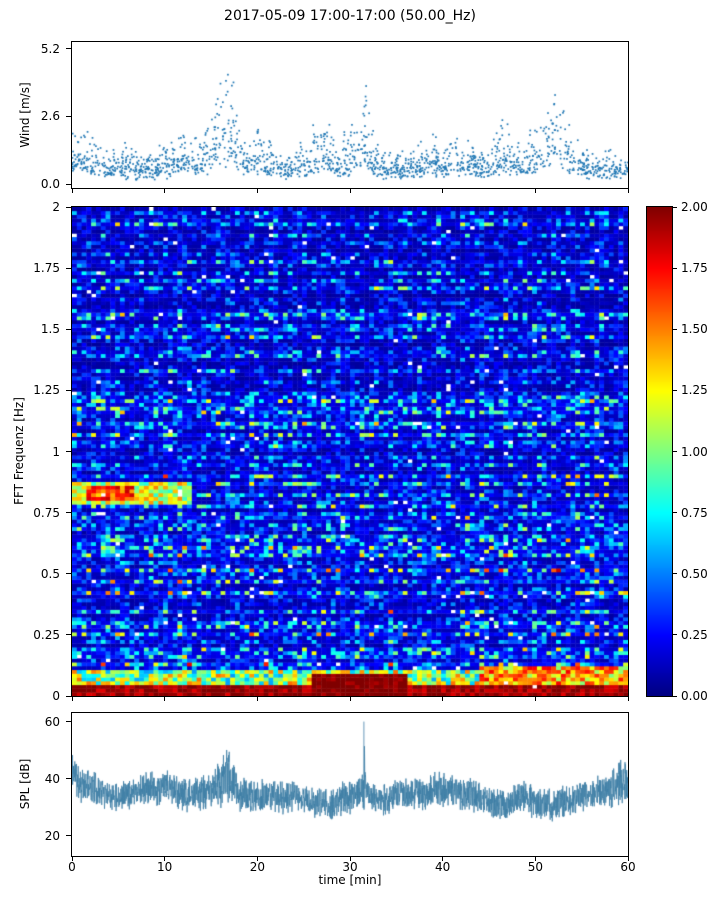  I want to click on wind-scatter-canvas, so click(350, 115).